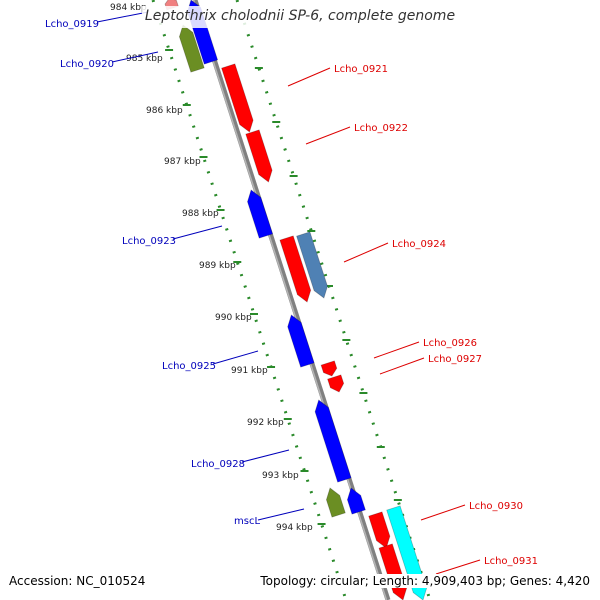 This screenshot has width=600, height=600. Describe the element at coordinates (336, 383) in the screenshot. I see `gene-lcho-0927-block` at that location.